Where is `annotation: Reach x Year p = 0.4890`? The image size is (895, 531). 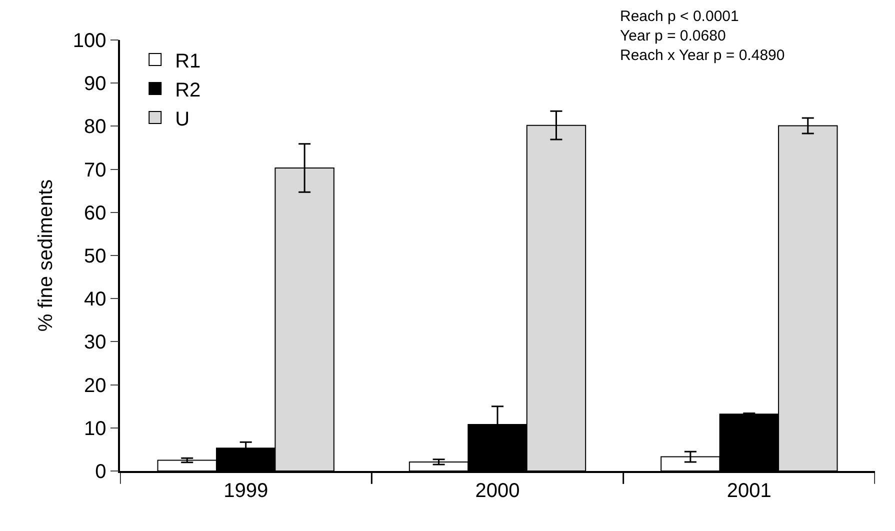 annotation: Reach x Year p = 0.4890 is located at coordinates (702, 55).